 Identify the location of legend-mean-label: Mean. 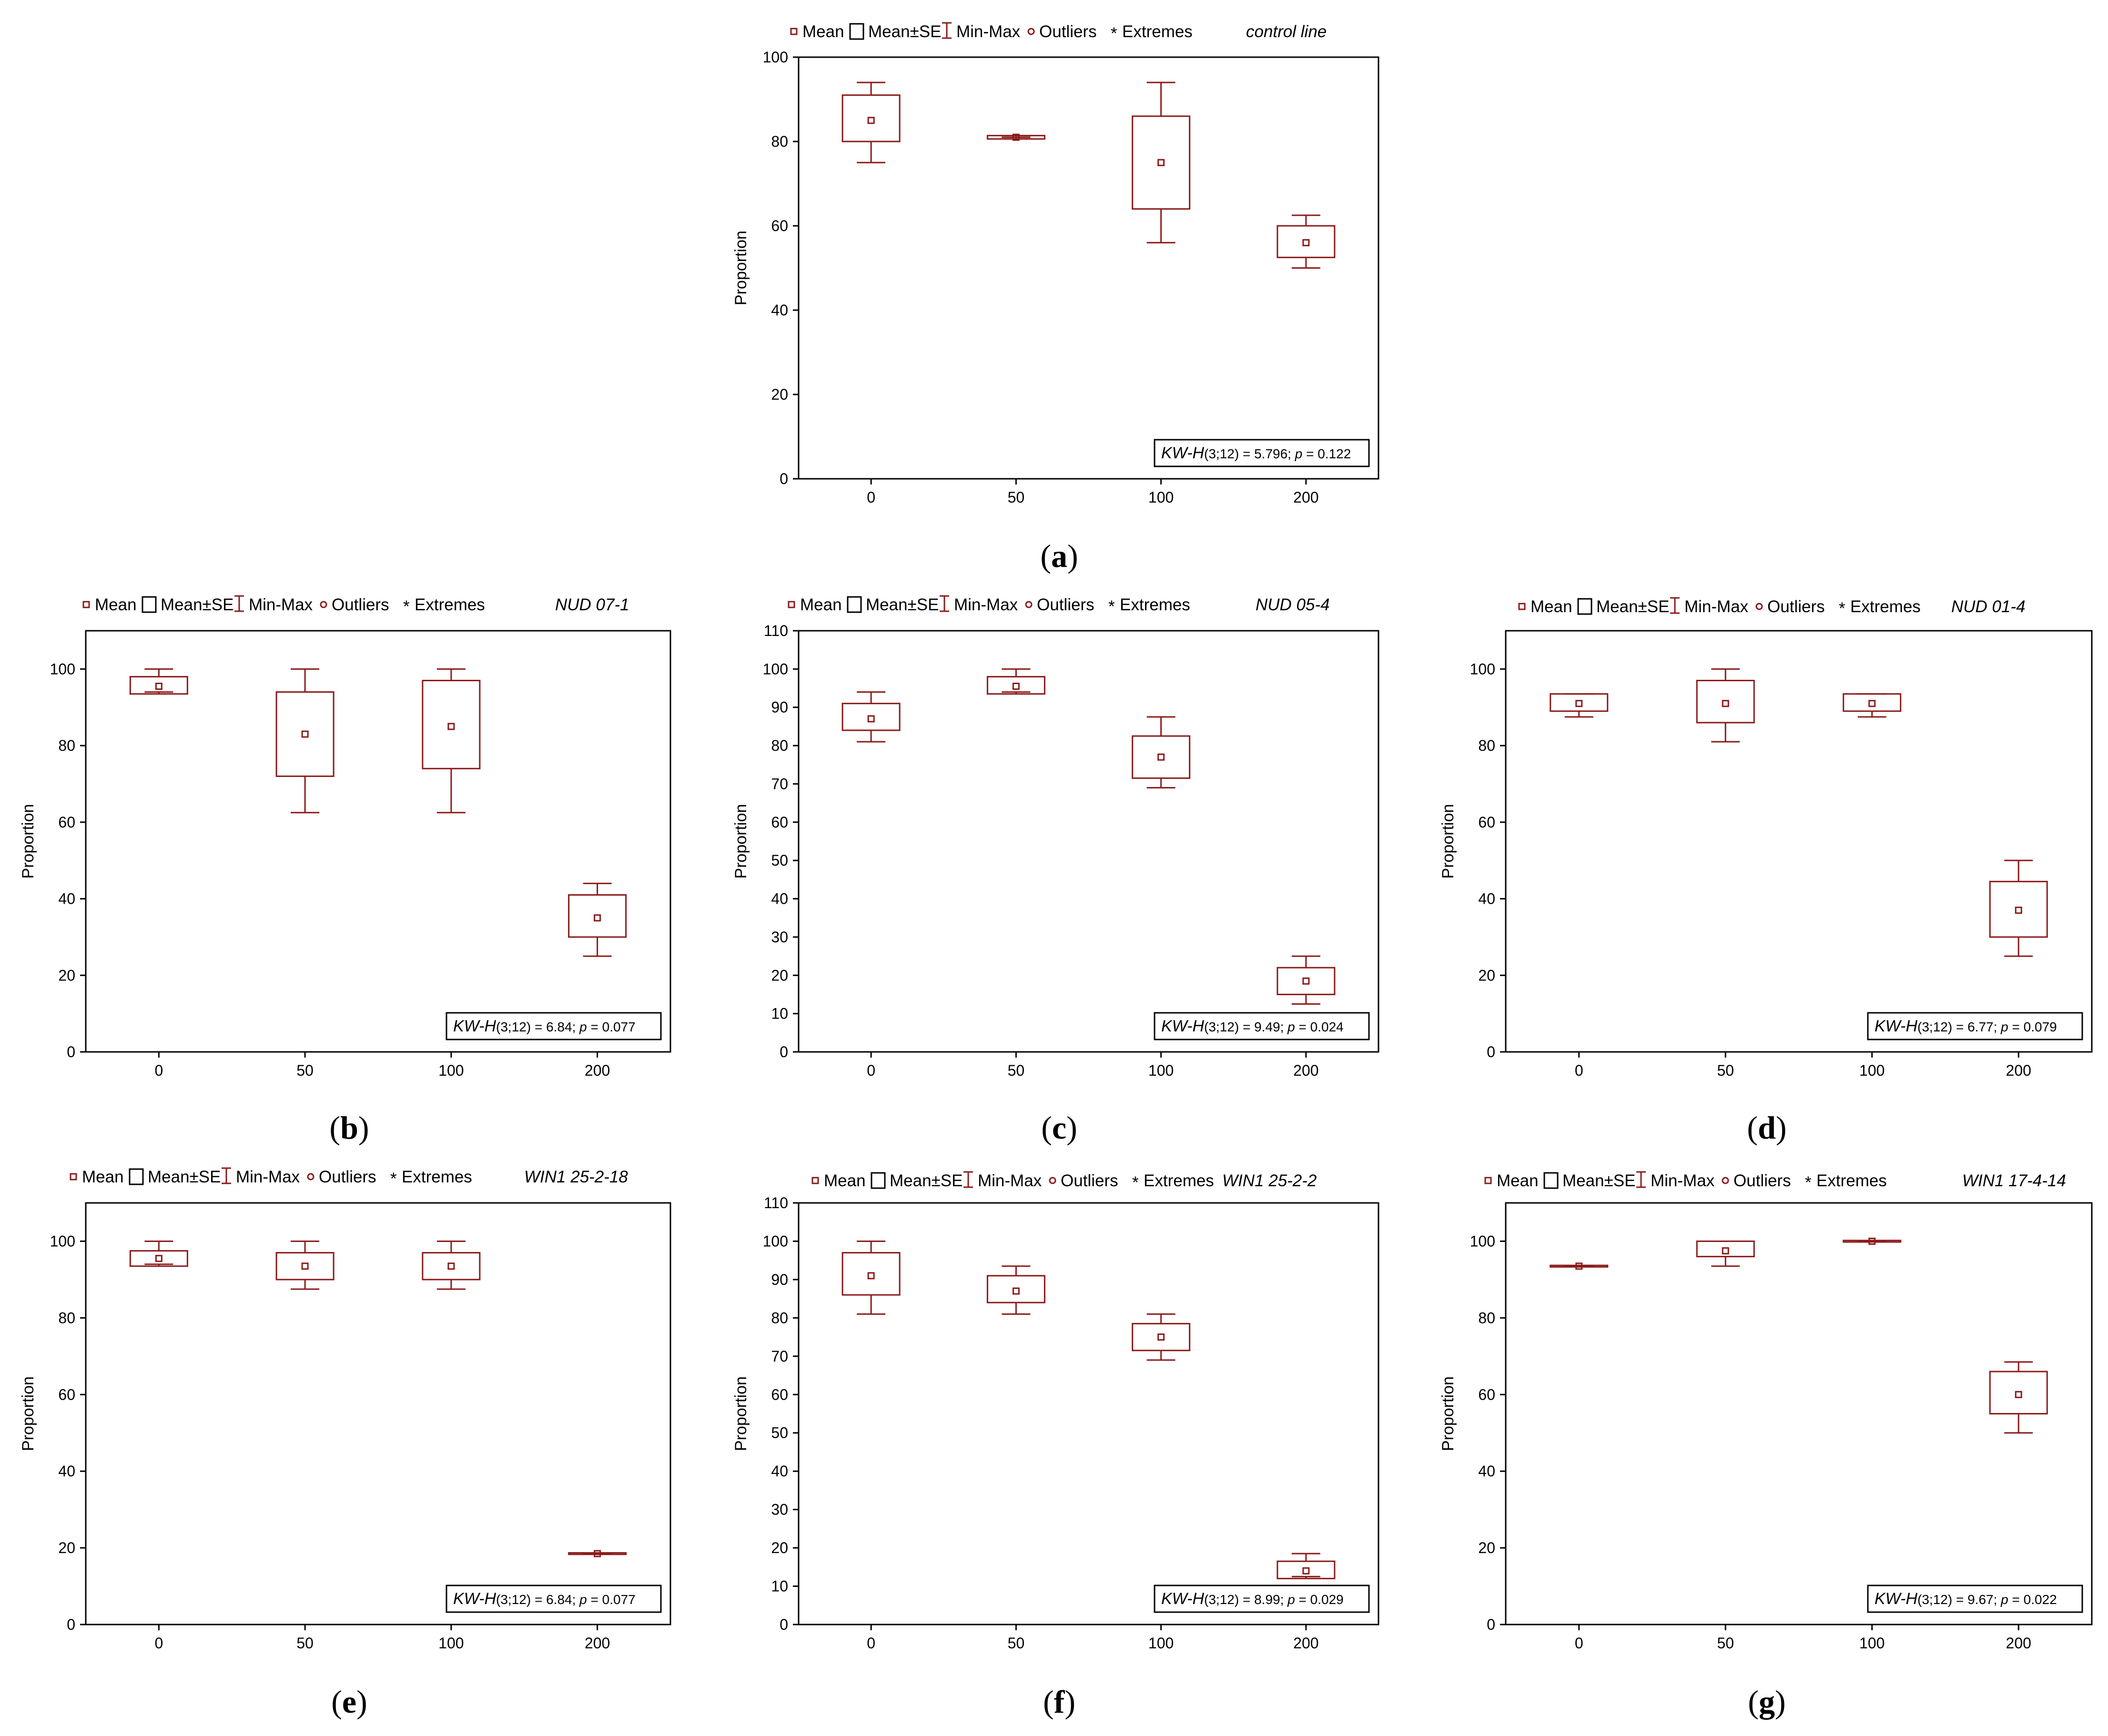
(821, 604).